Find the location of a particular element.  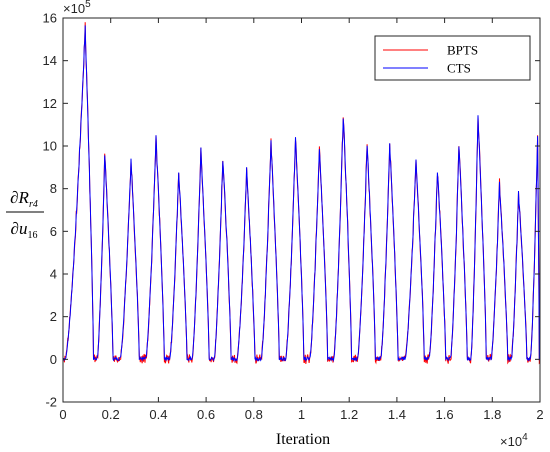

x-axis-label: Iteration is located at coordinates (303, 439).